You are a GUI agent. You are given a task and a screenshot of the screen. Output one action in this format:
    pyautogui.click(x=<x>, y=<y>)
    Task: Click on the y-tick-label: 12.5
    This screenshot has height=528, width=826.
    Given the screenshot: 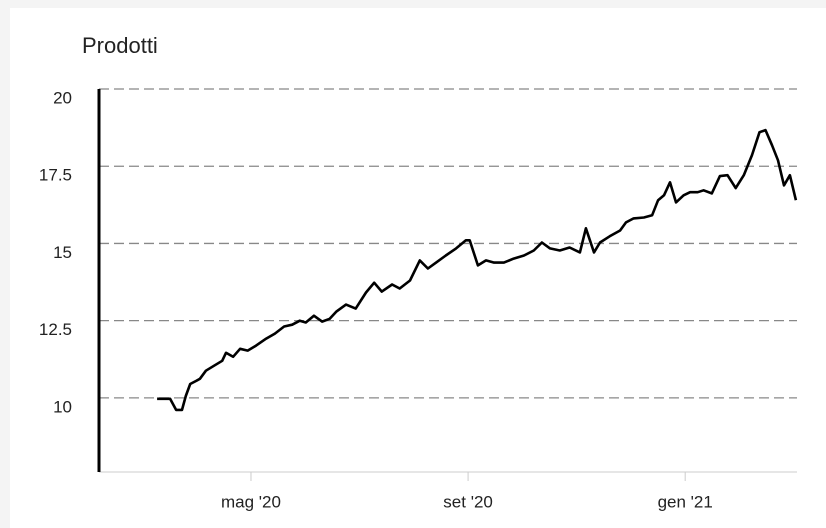 What is the action you would take?
    pyautogui.click(x=55, y=329)
    